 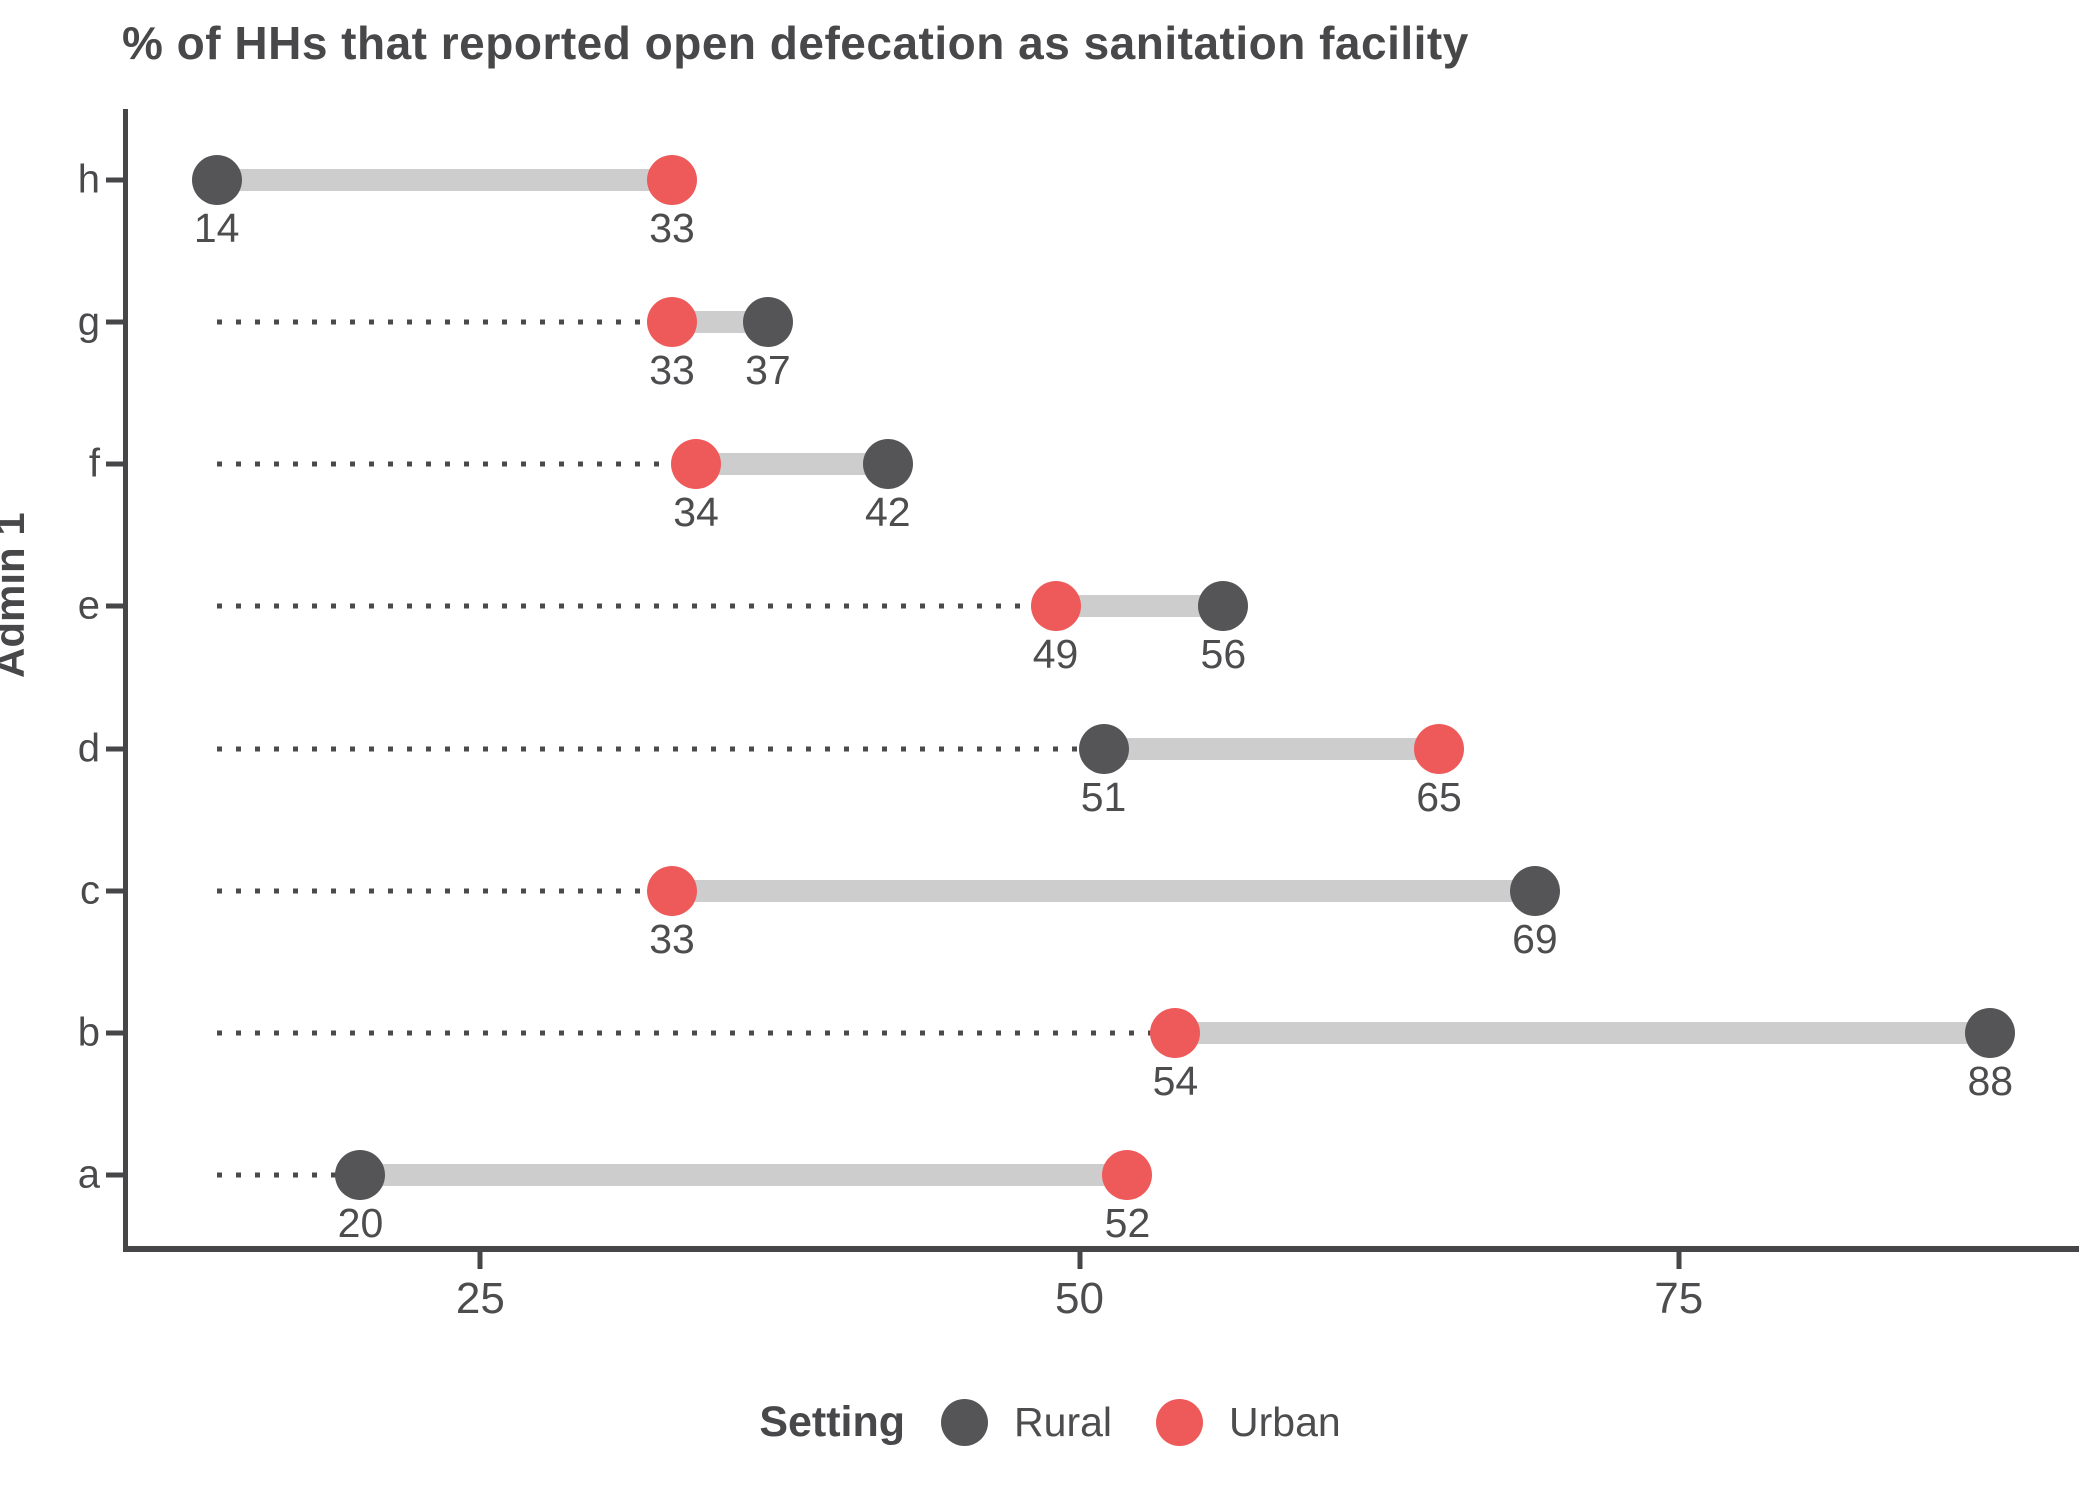 What do you see at coordinates (88, 179) in the screenshot?
I see `y-category-label-h: h` at bounding box center [88, 179].